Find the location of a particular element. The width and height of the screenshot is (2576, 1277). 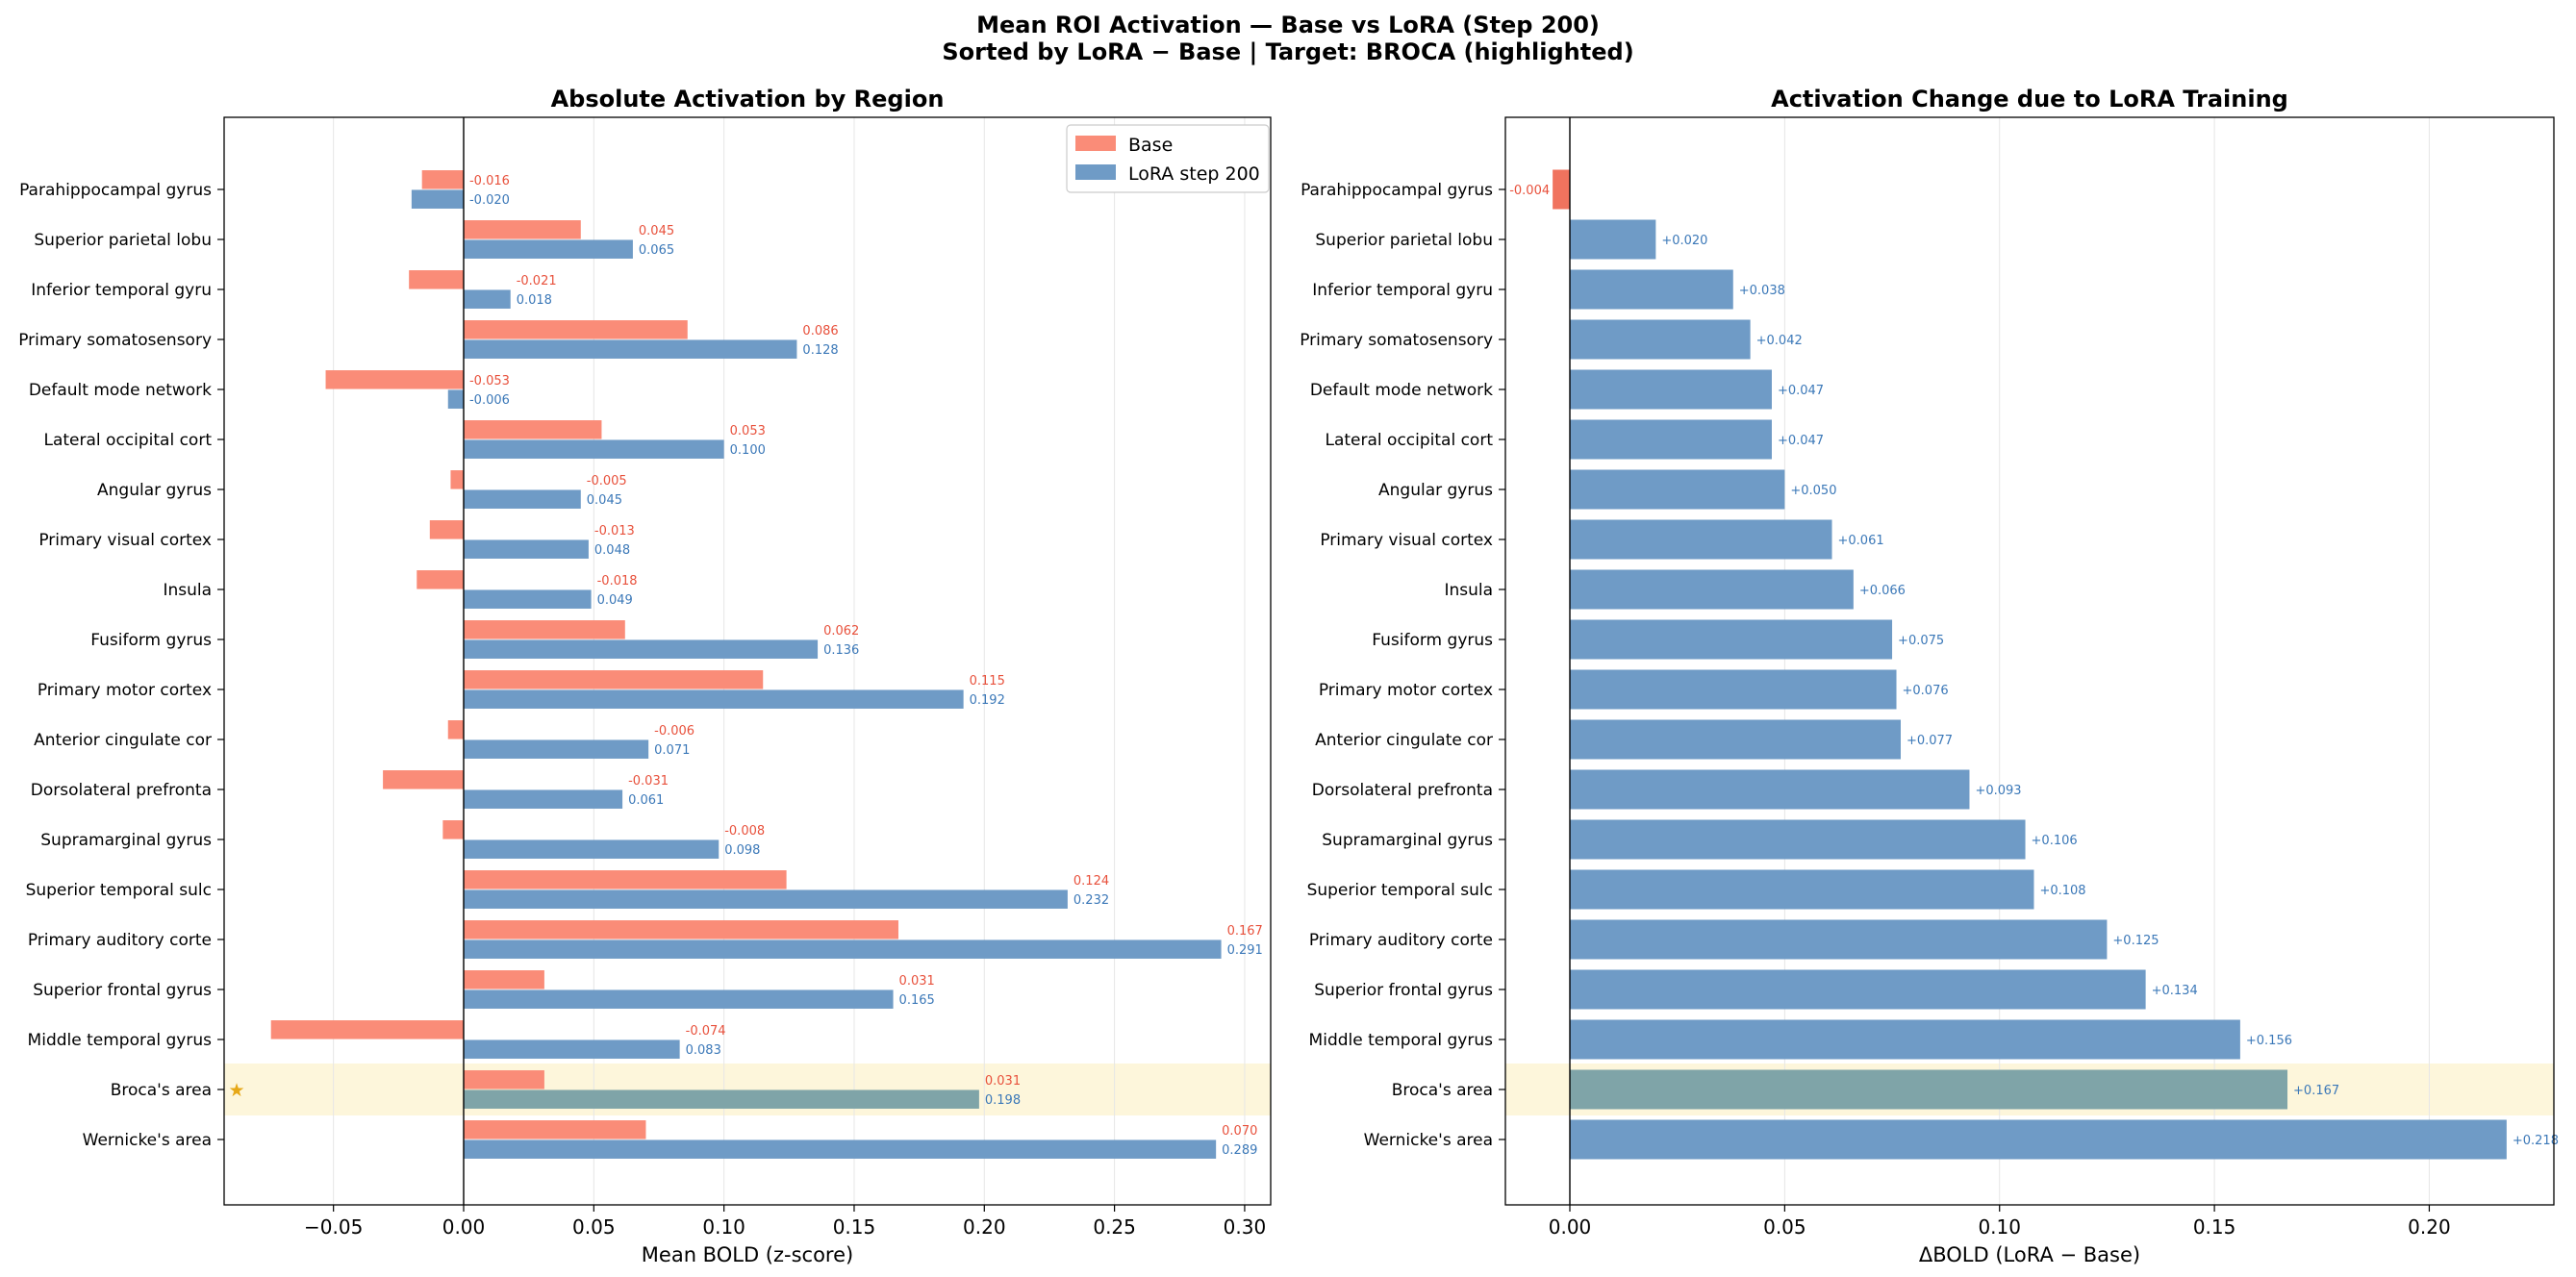

right-x-axis-label: ΔBOLD (LoRA − Base) is located at coordinates (2029, 1254).